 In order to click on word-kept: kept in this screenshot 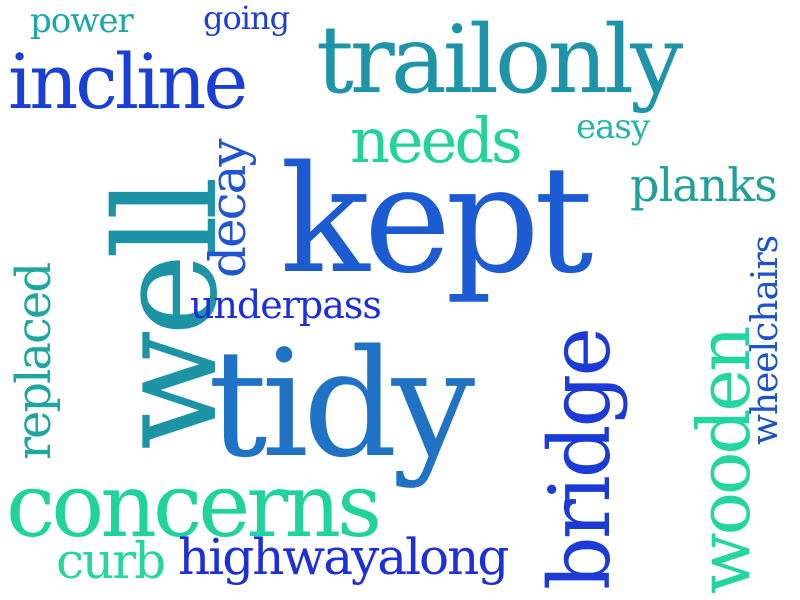, I will do `click(436, 220)`.